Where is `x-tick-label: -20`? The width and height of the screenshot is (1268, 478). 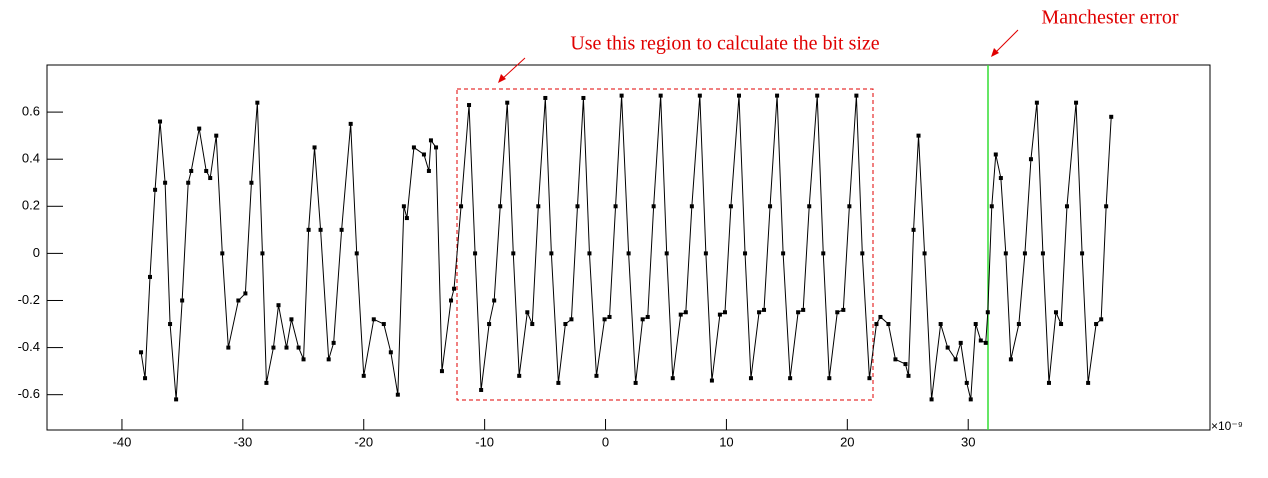 x-tick-label: -20 is located at coordinates (363, 441).